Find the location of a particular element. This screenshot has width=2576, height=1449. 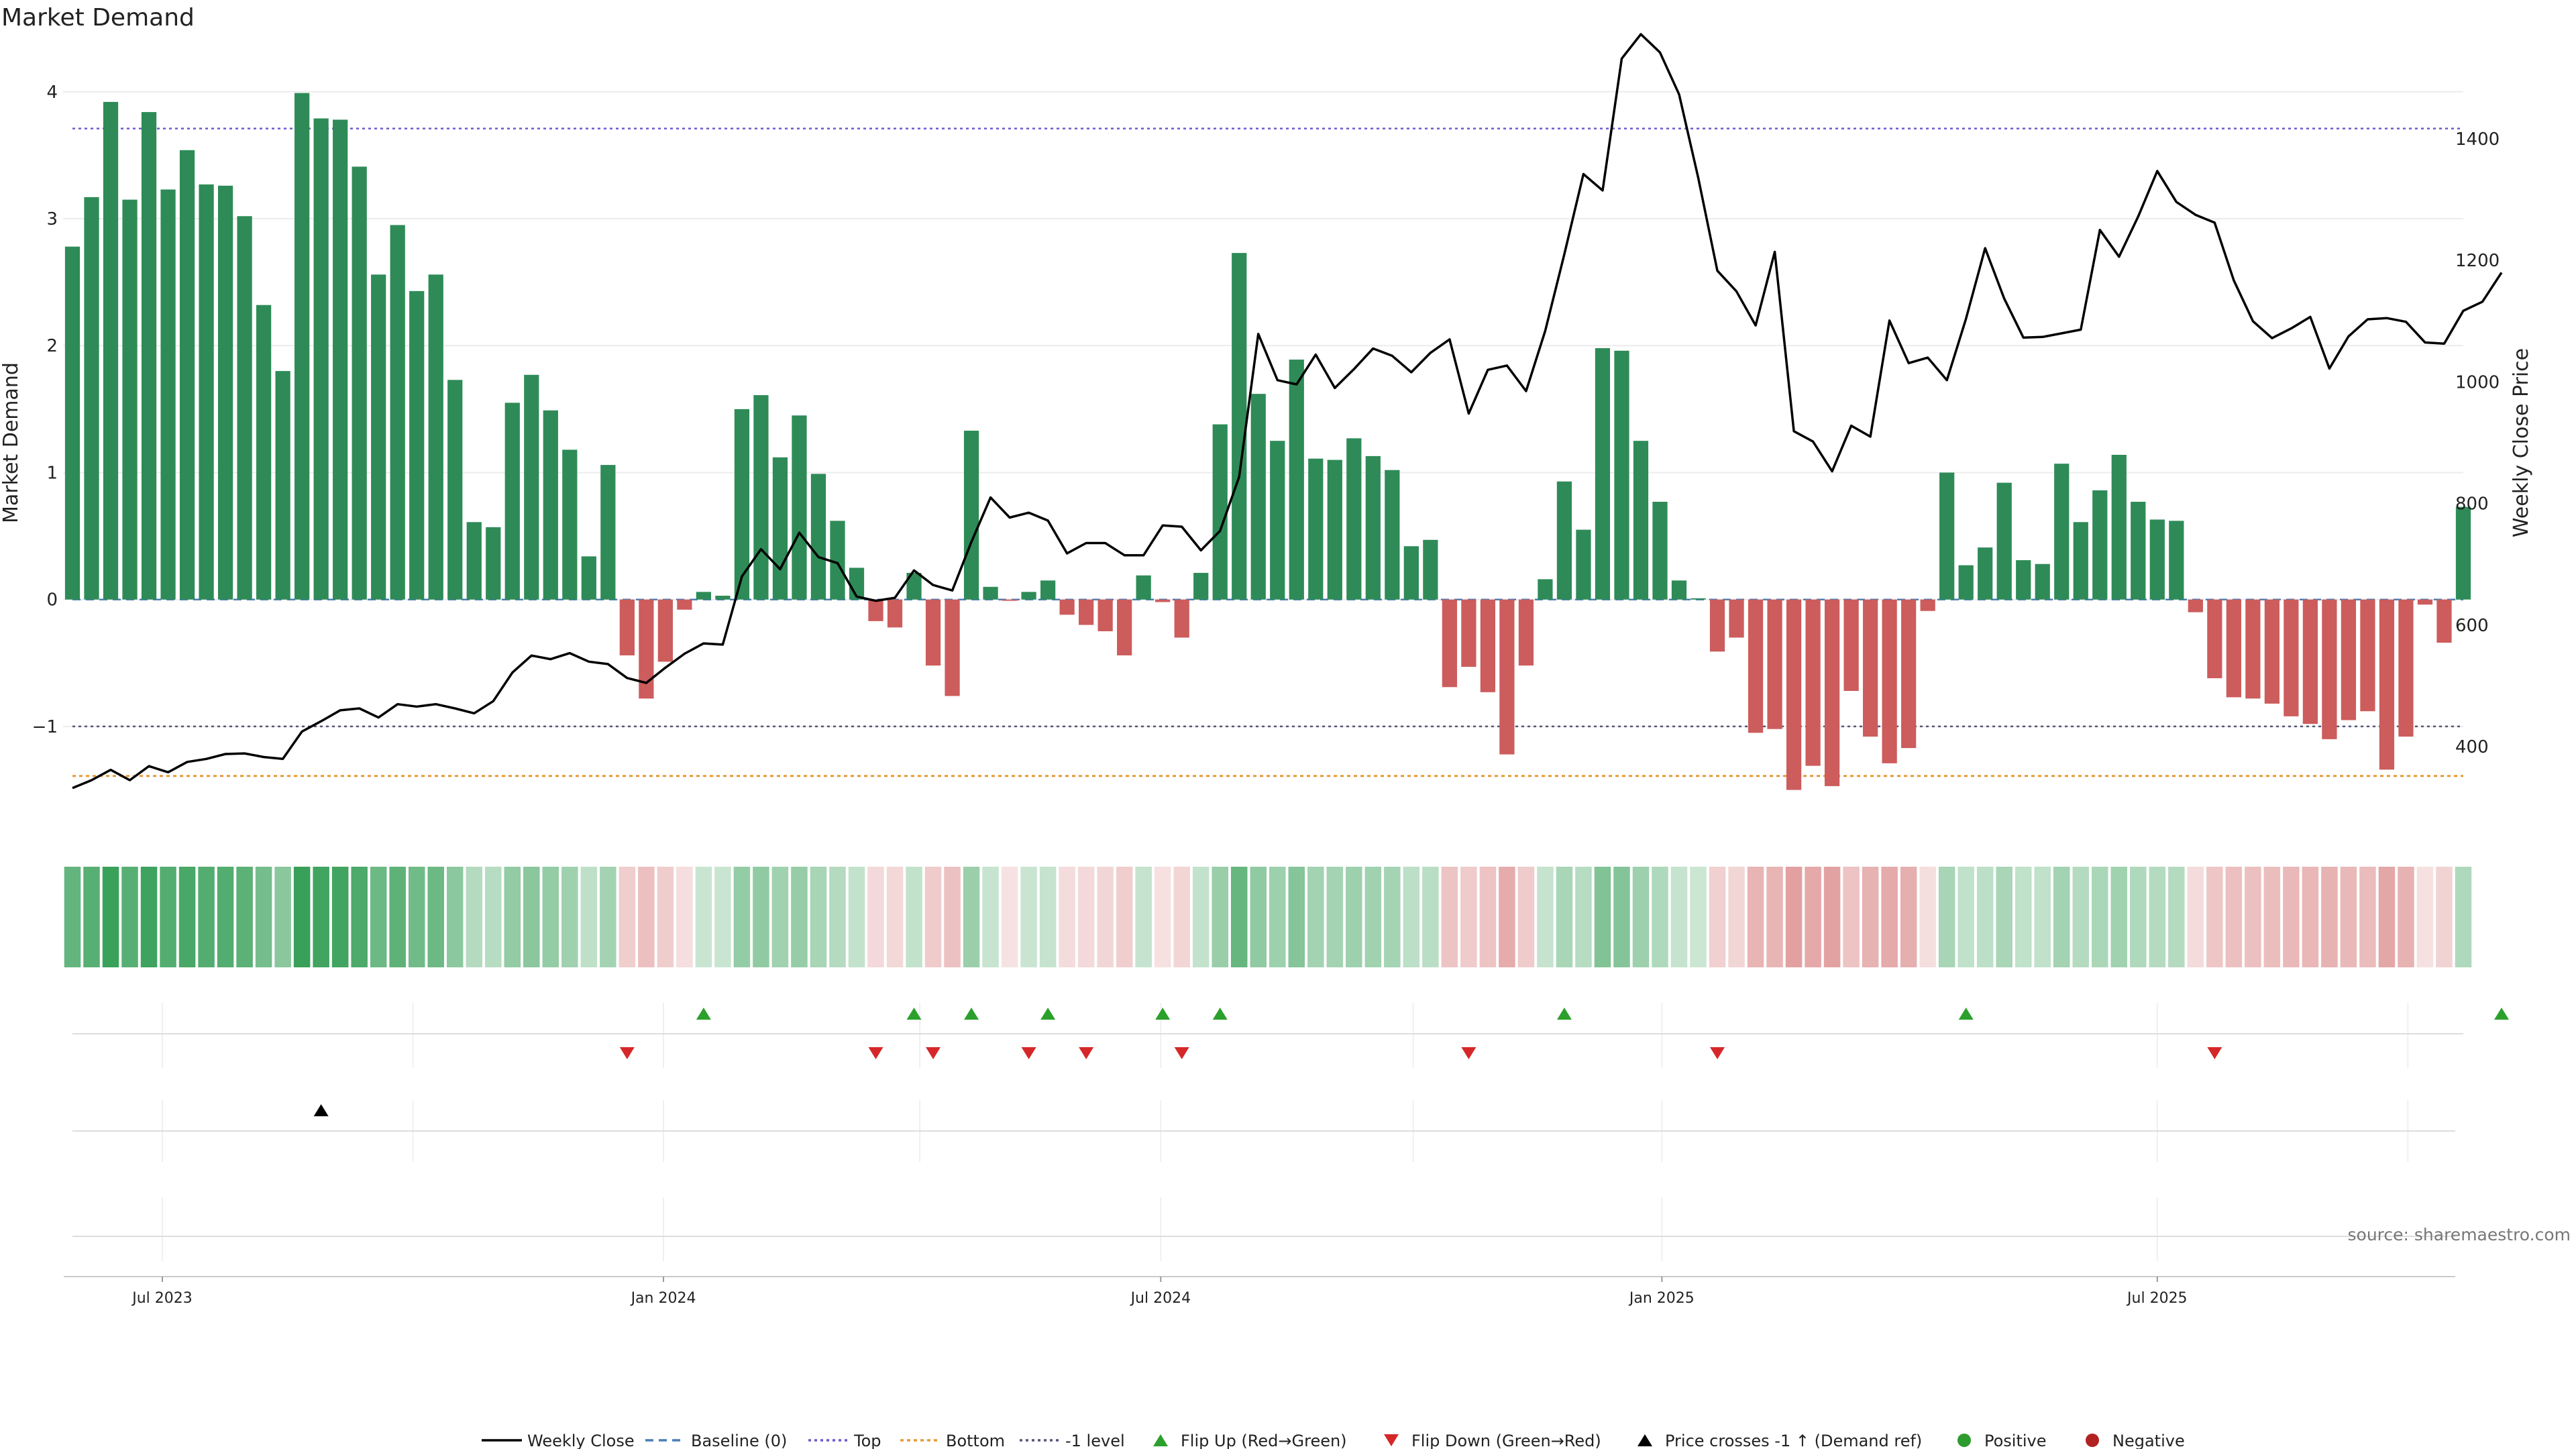

legend-item: Flip Up (Red→Green) is located at coordinates (1250, 1440).